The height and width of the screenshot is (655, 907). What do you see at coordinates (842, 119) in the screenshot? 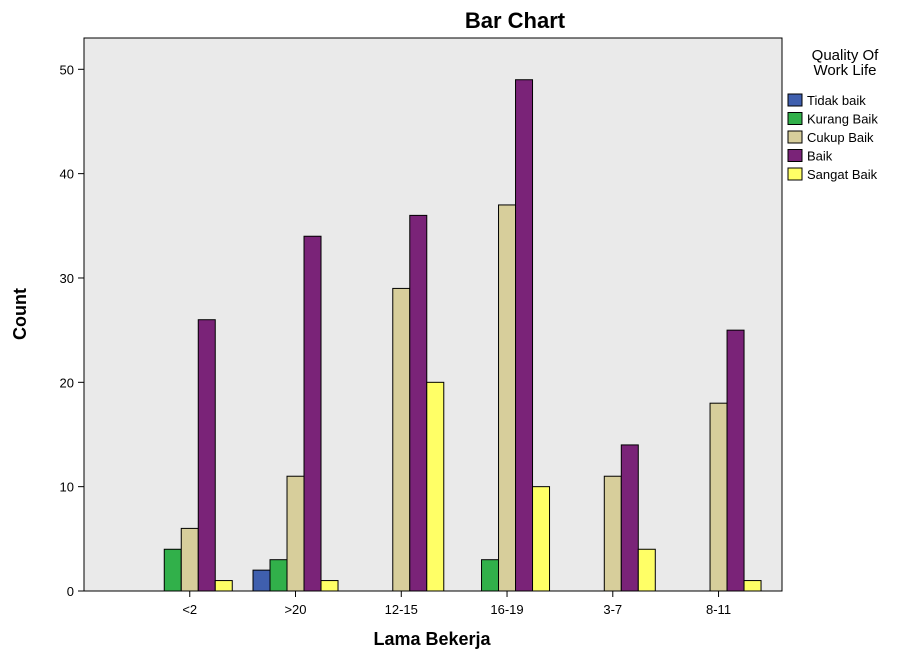
I see `legend-label: Kurang Baik` at bounding box center [842, 119].